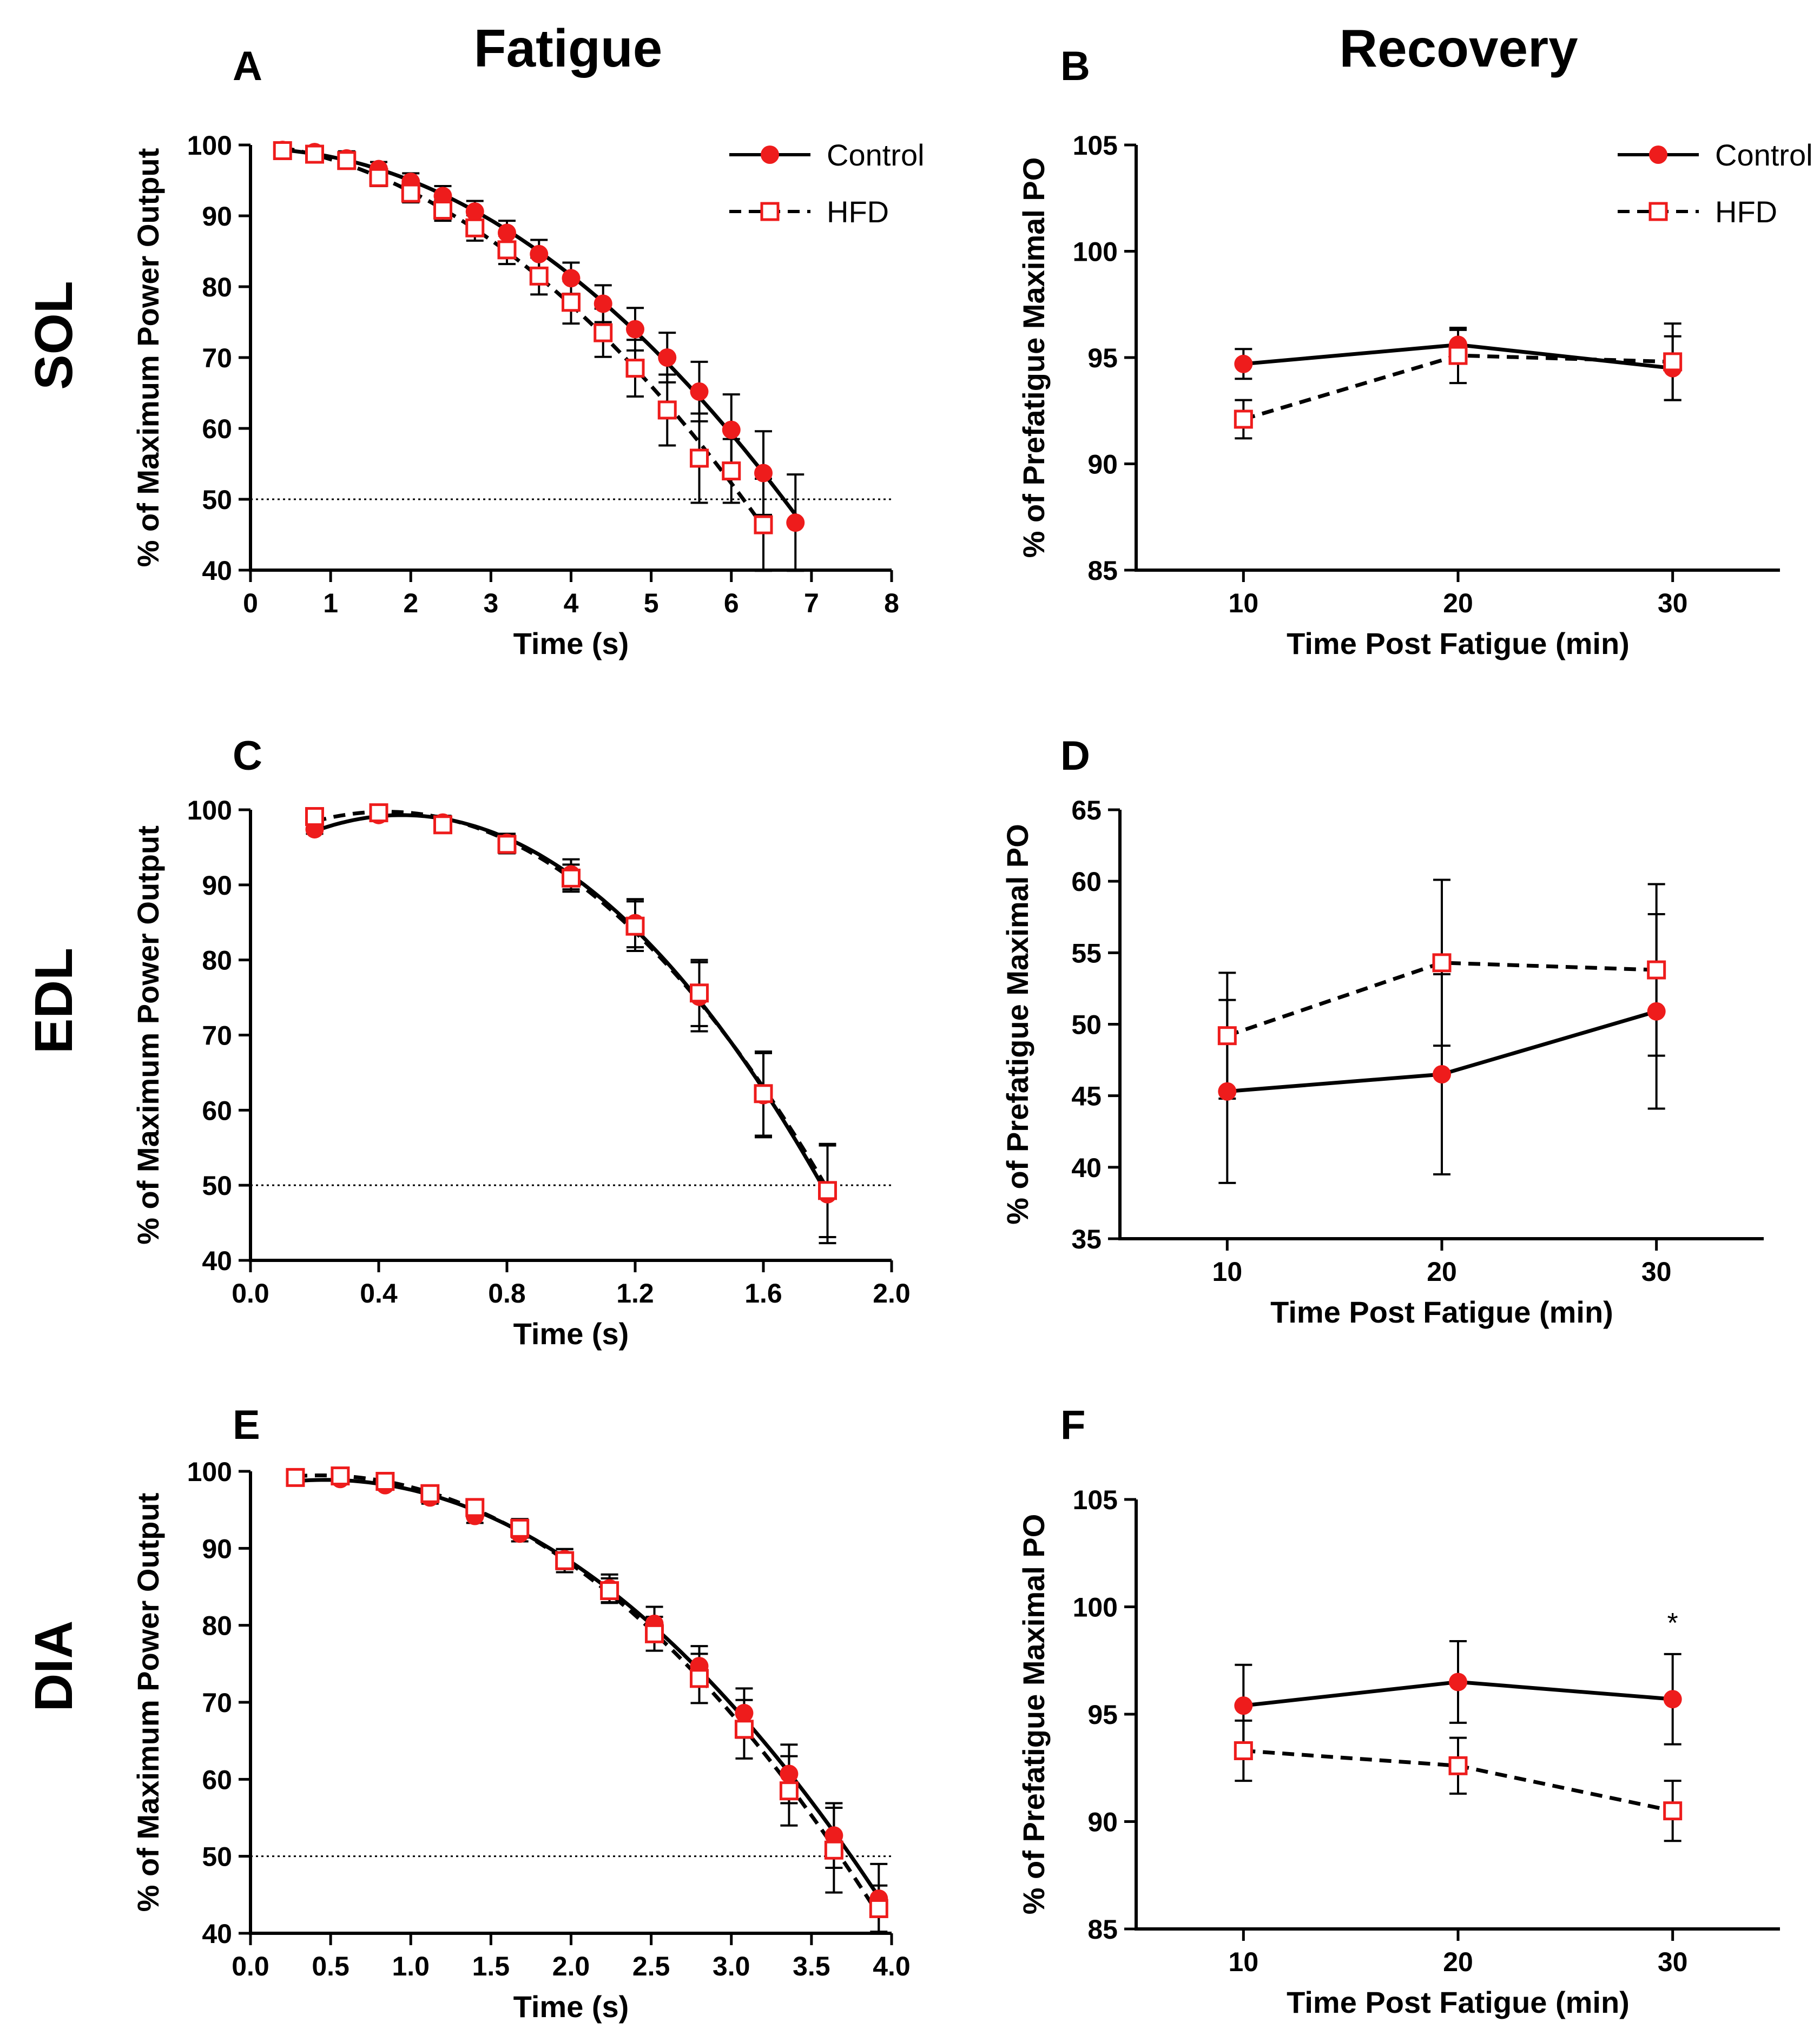  Describe the element at coordinates (217, 1036) in the screenshot. I see `y-tick-label: 70` at that location.